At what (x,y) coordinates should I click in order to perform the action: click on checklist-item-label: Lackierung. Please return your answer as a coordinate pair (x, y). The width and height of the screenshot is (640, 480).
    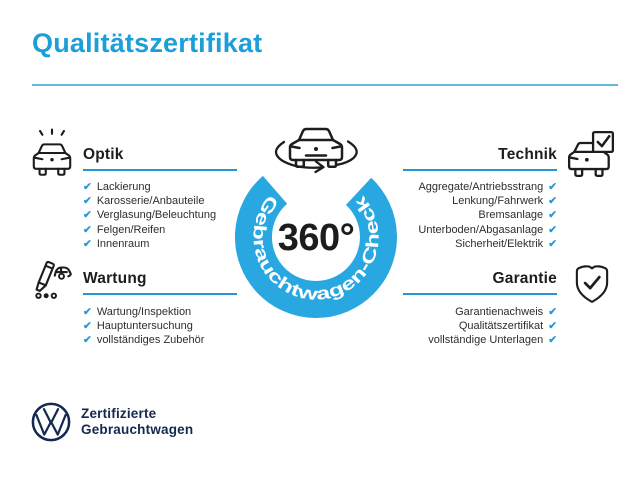
    Looking at the image, I should click on (123, 187).